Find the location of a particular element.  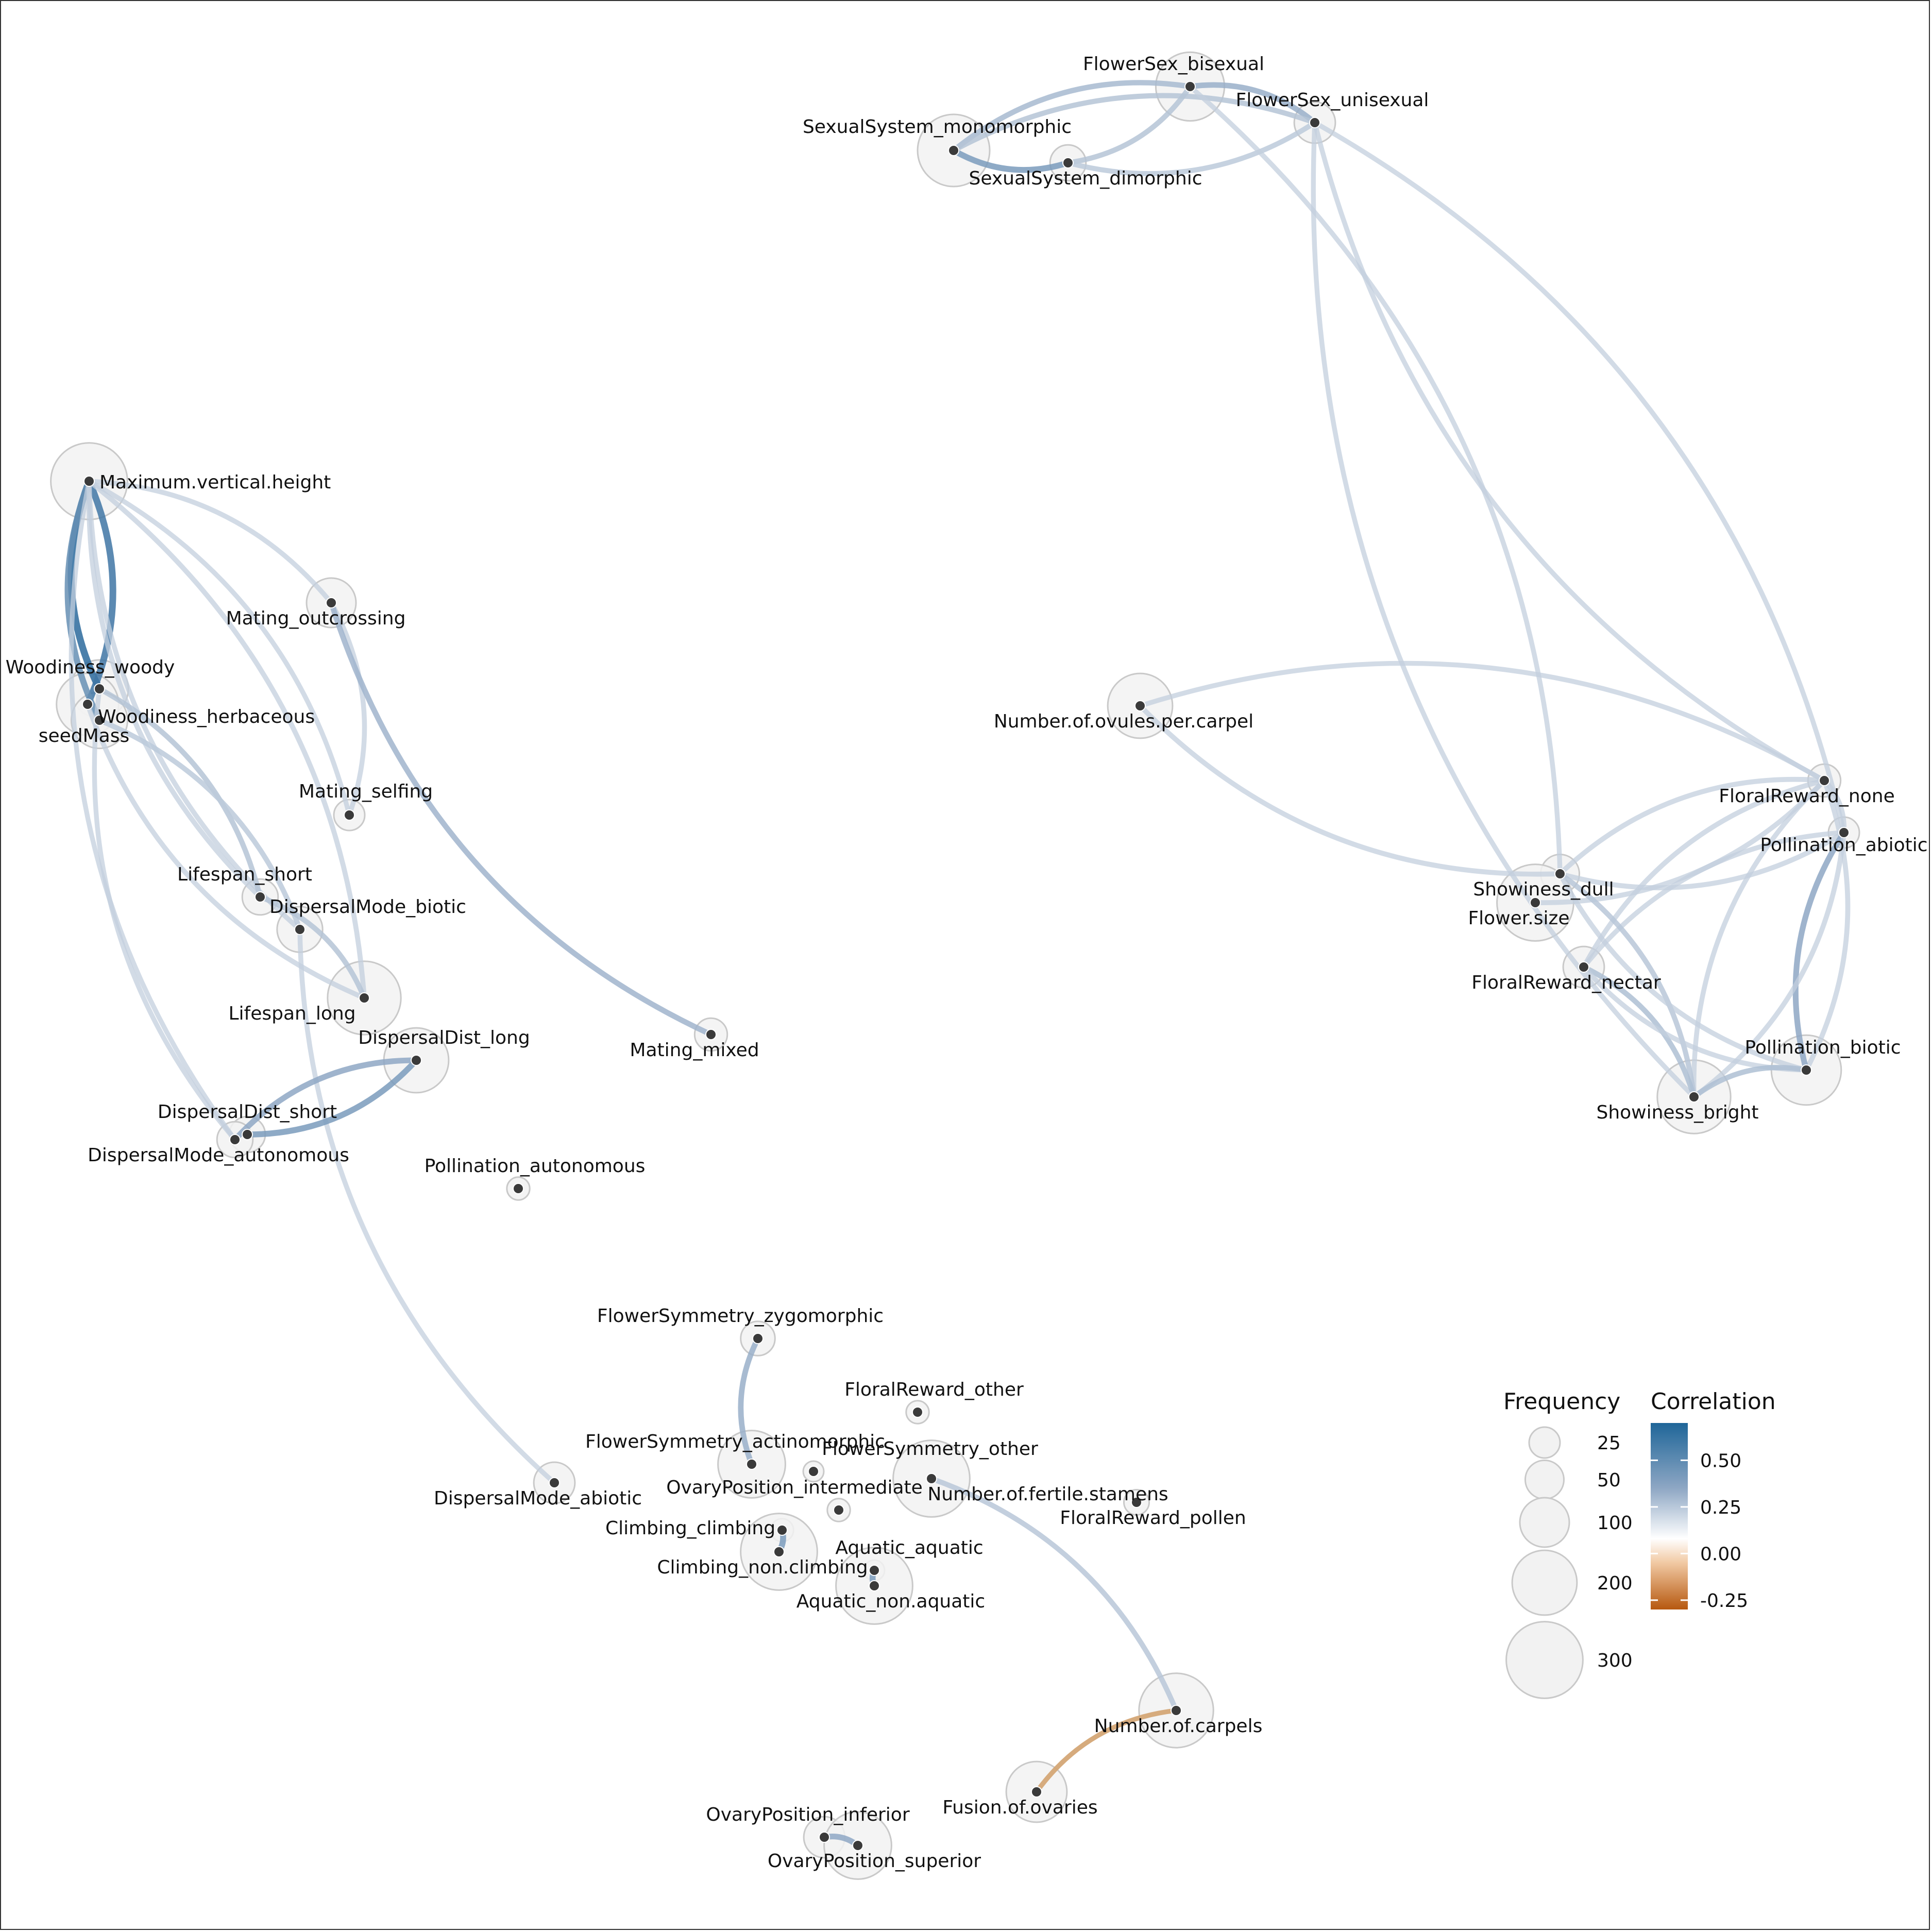

edge-Maximum.vertical.height--seedMass is located at coordinates (83, 600).